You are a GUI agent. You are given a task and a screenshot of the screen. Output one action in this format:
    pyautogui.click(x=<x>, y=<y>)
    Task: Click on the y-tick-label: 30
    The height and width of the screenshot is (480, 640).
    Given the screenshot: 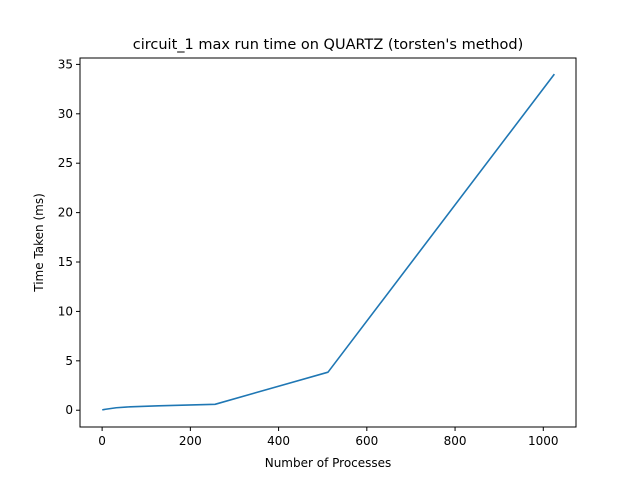 What is the action you would take?
    pyautogui.click(x=65, y=114)
    